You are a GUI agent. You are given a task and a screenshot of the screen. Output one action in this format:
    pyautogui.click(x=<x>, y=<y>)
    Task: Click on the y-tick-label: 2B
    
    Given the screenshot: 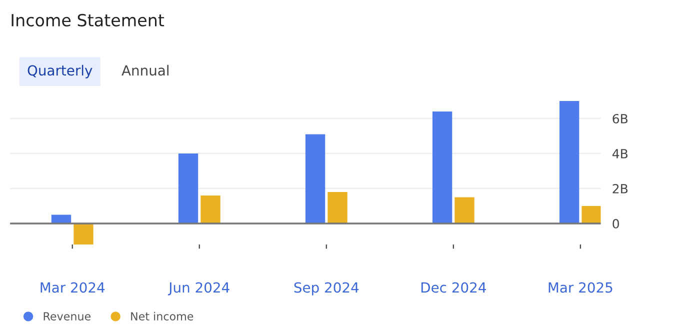 What is the action you would take?
    pyautogui.click(x=620, y=189)
    